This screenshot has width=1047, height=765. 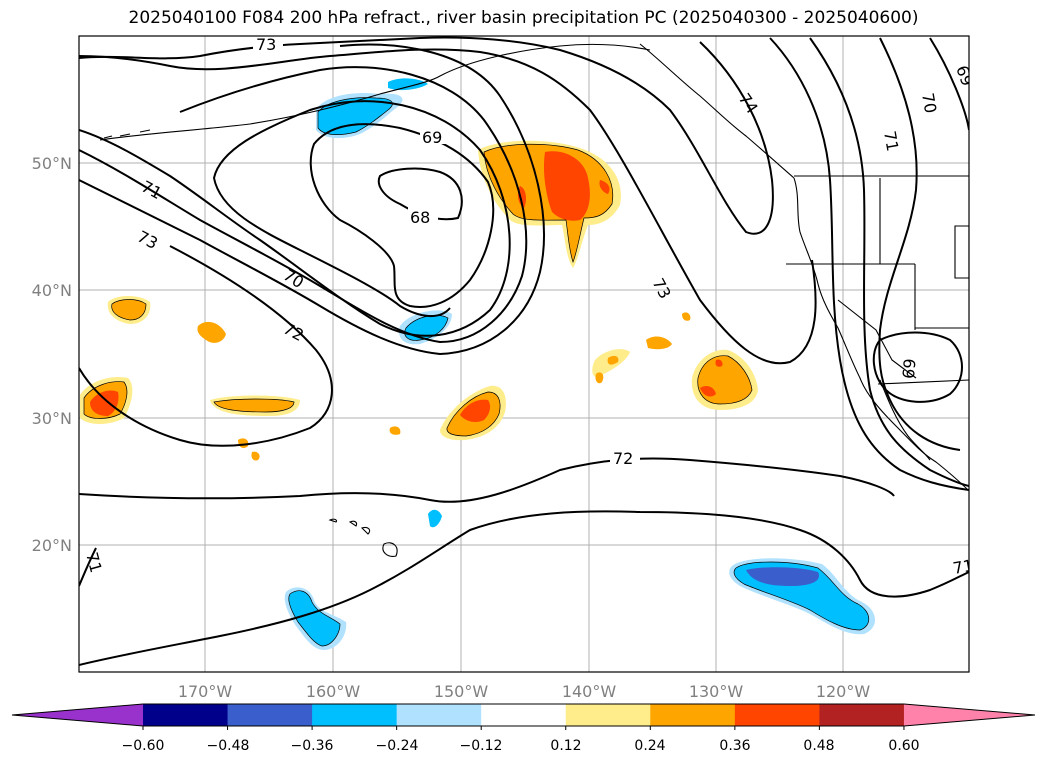 What do you see at coordinates (205, 691) in the screenshot?
I see `lon-label-170w: 170°W` at bounding box center [205, 691].